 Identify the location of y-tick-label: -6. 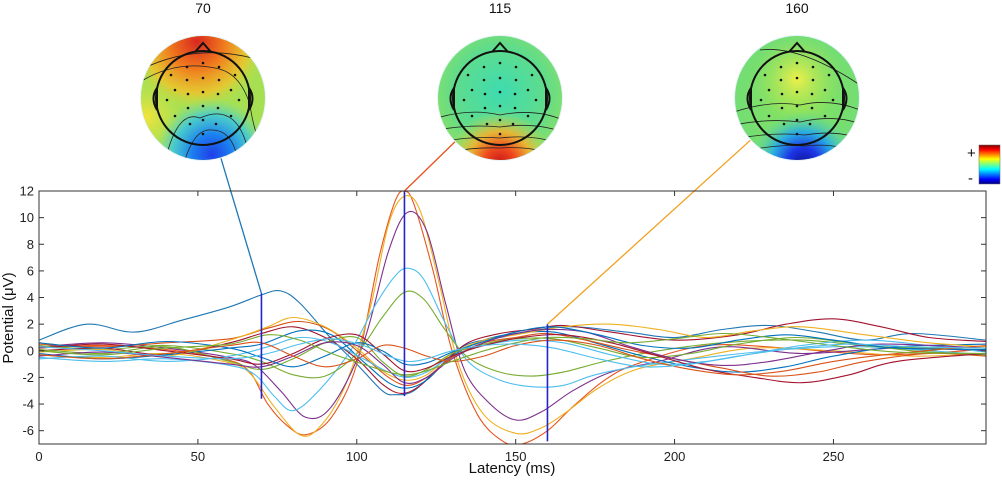
(28, 430).